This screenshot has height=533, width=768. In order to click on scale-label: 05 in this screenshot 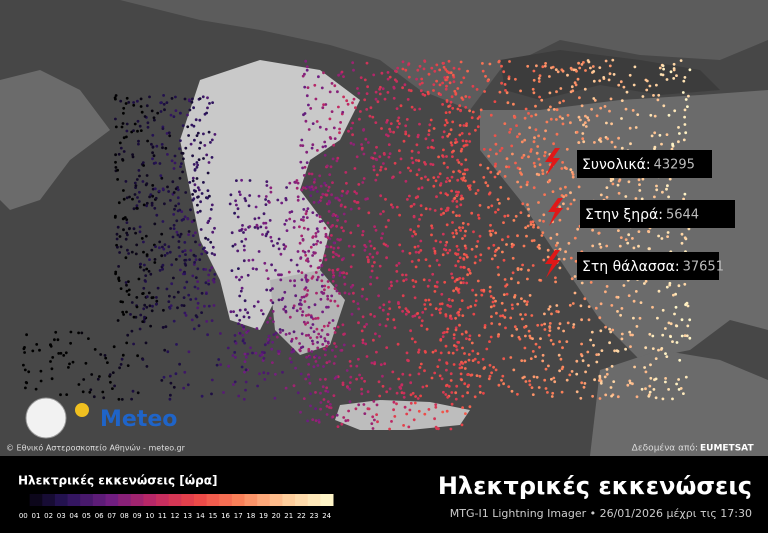, I will do `click(86, 516)`.